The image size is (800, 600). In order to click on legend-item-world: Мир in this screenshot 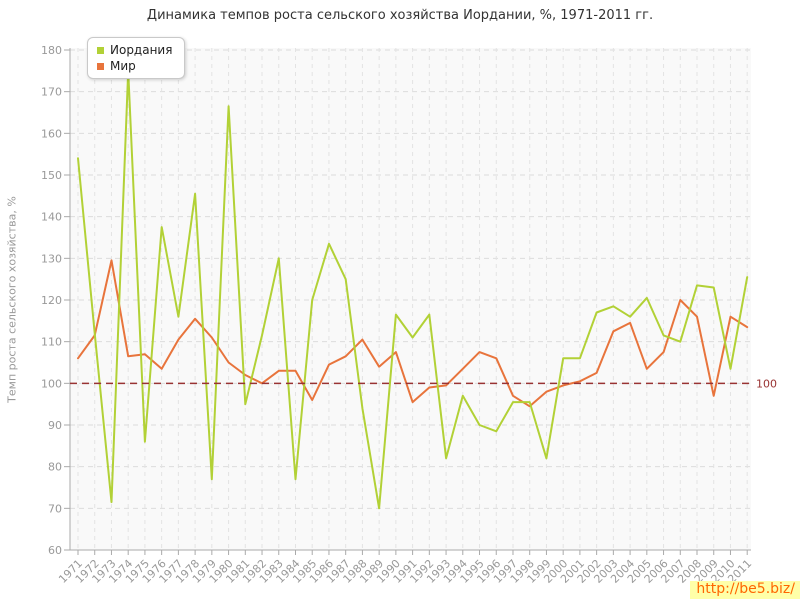, I will do `click(134, 66)`.